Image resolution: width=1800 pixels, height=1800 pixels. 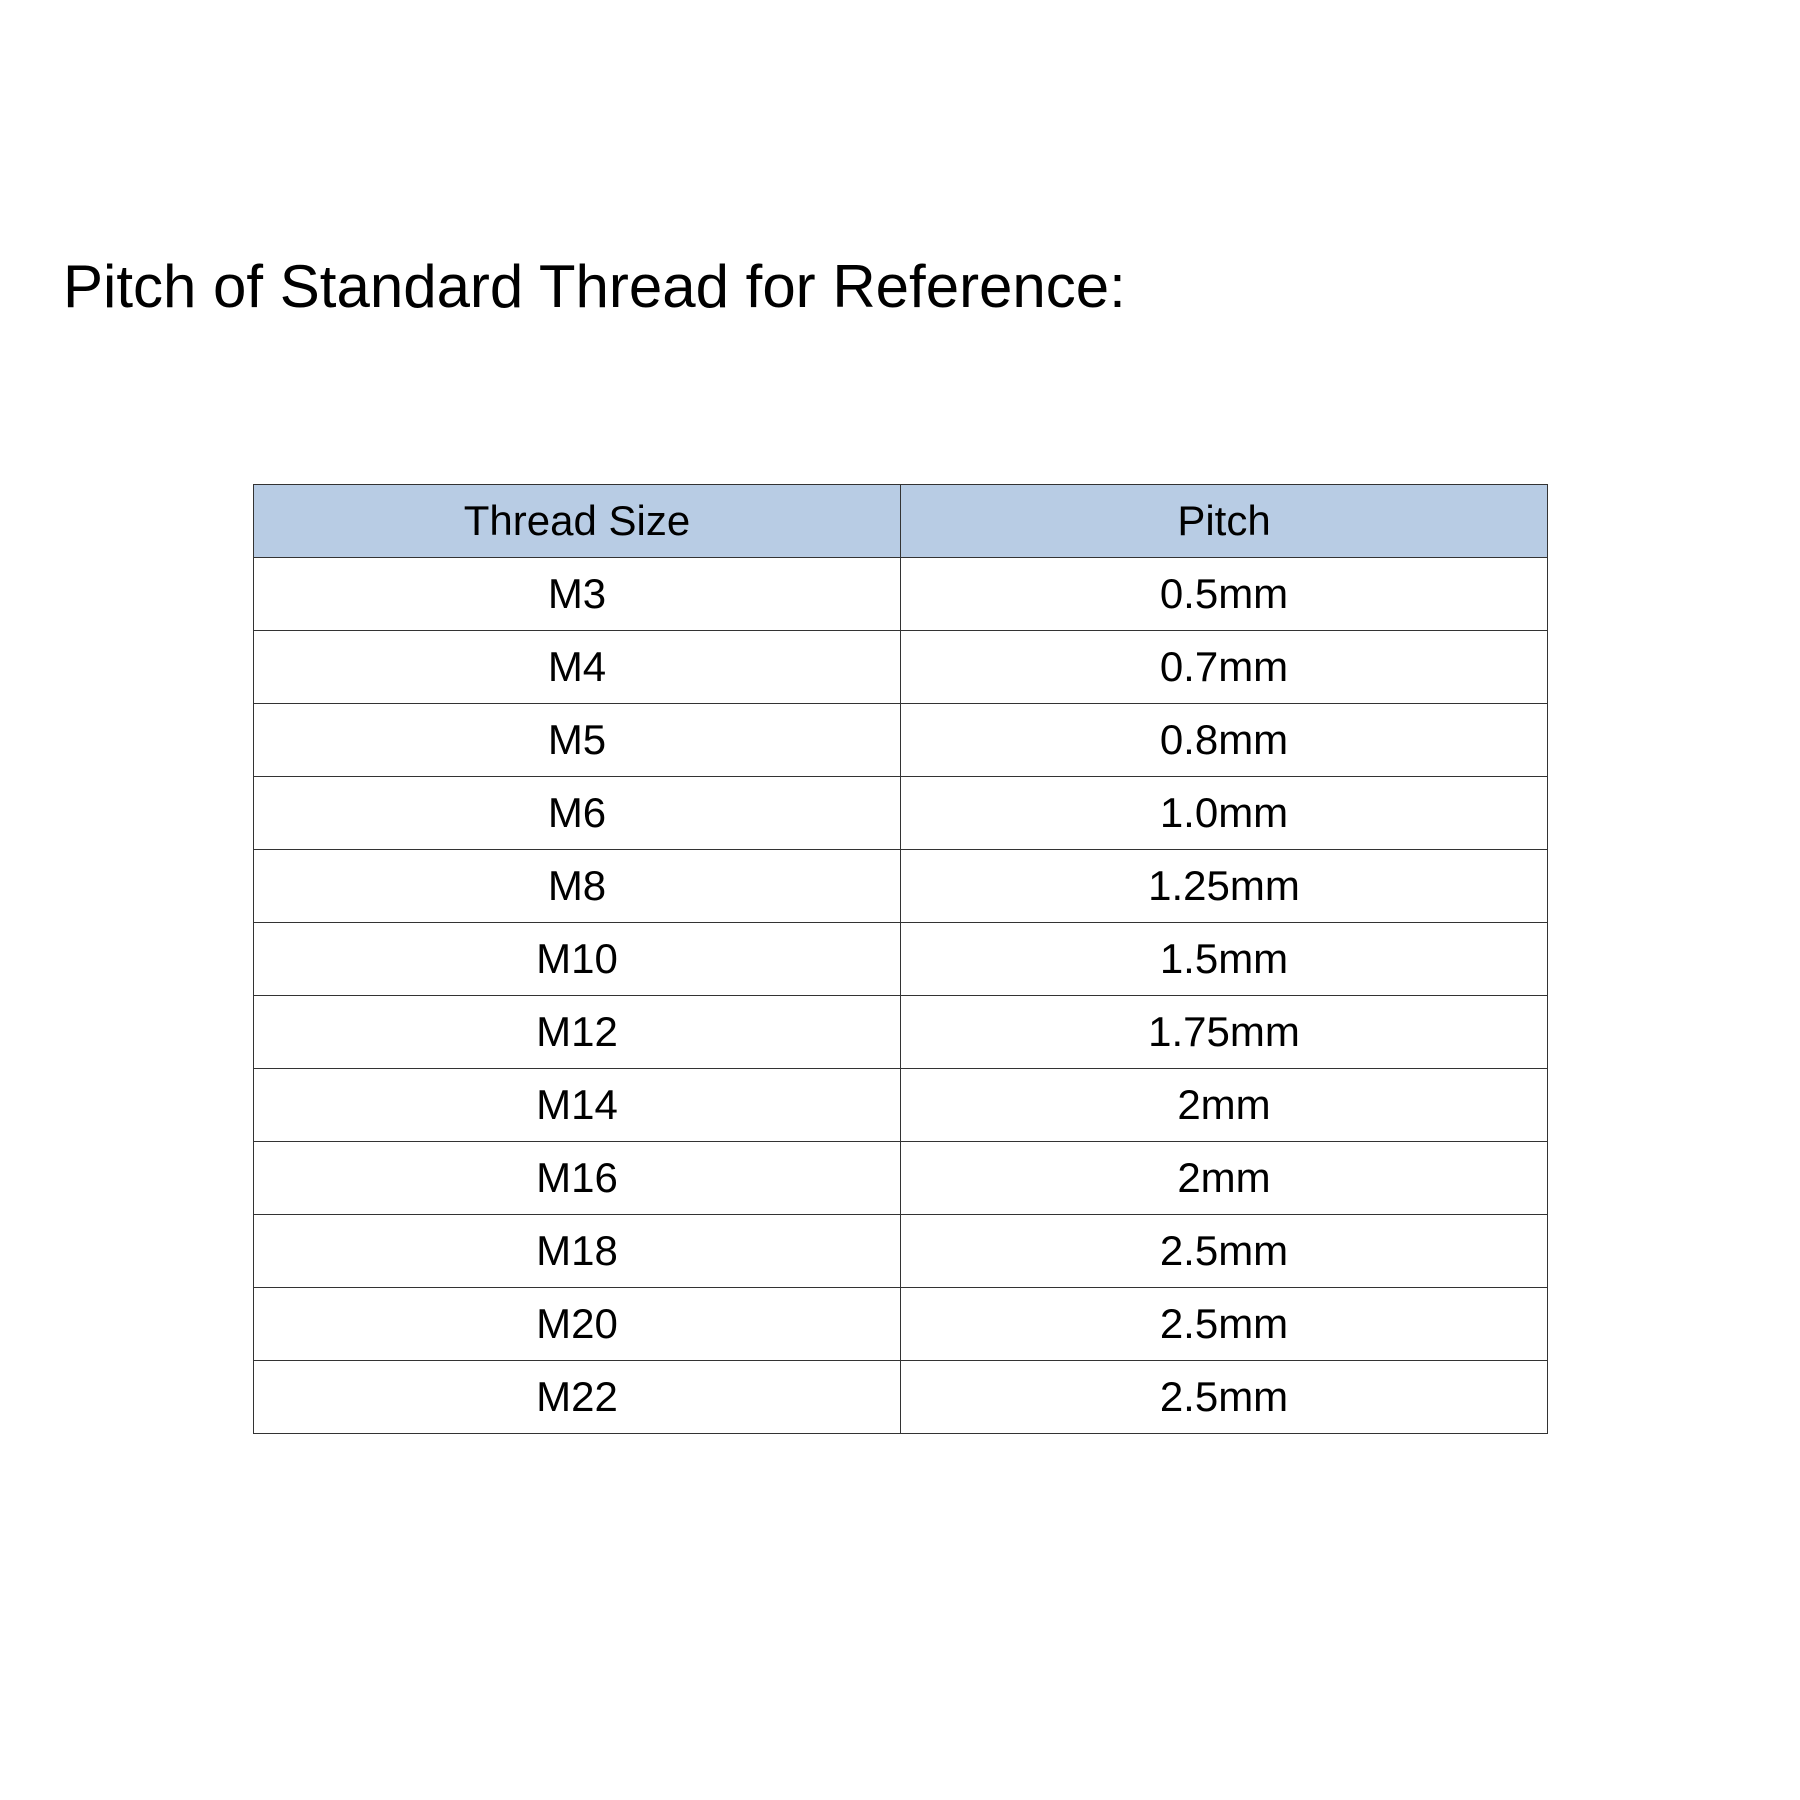 I want to click on table-row: M5 0.8mm, so click(x=900, y=740).